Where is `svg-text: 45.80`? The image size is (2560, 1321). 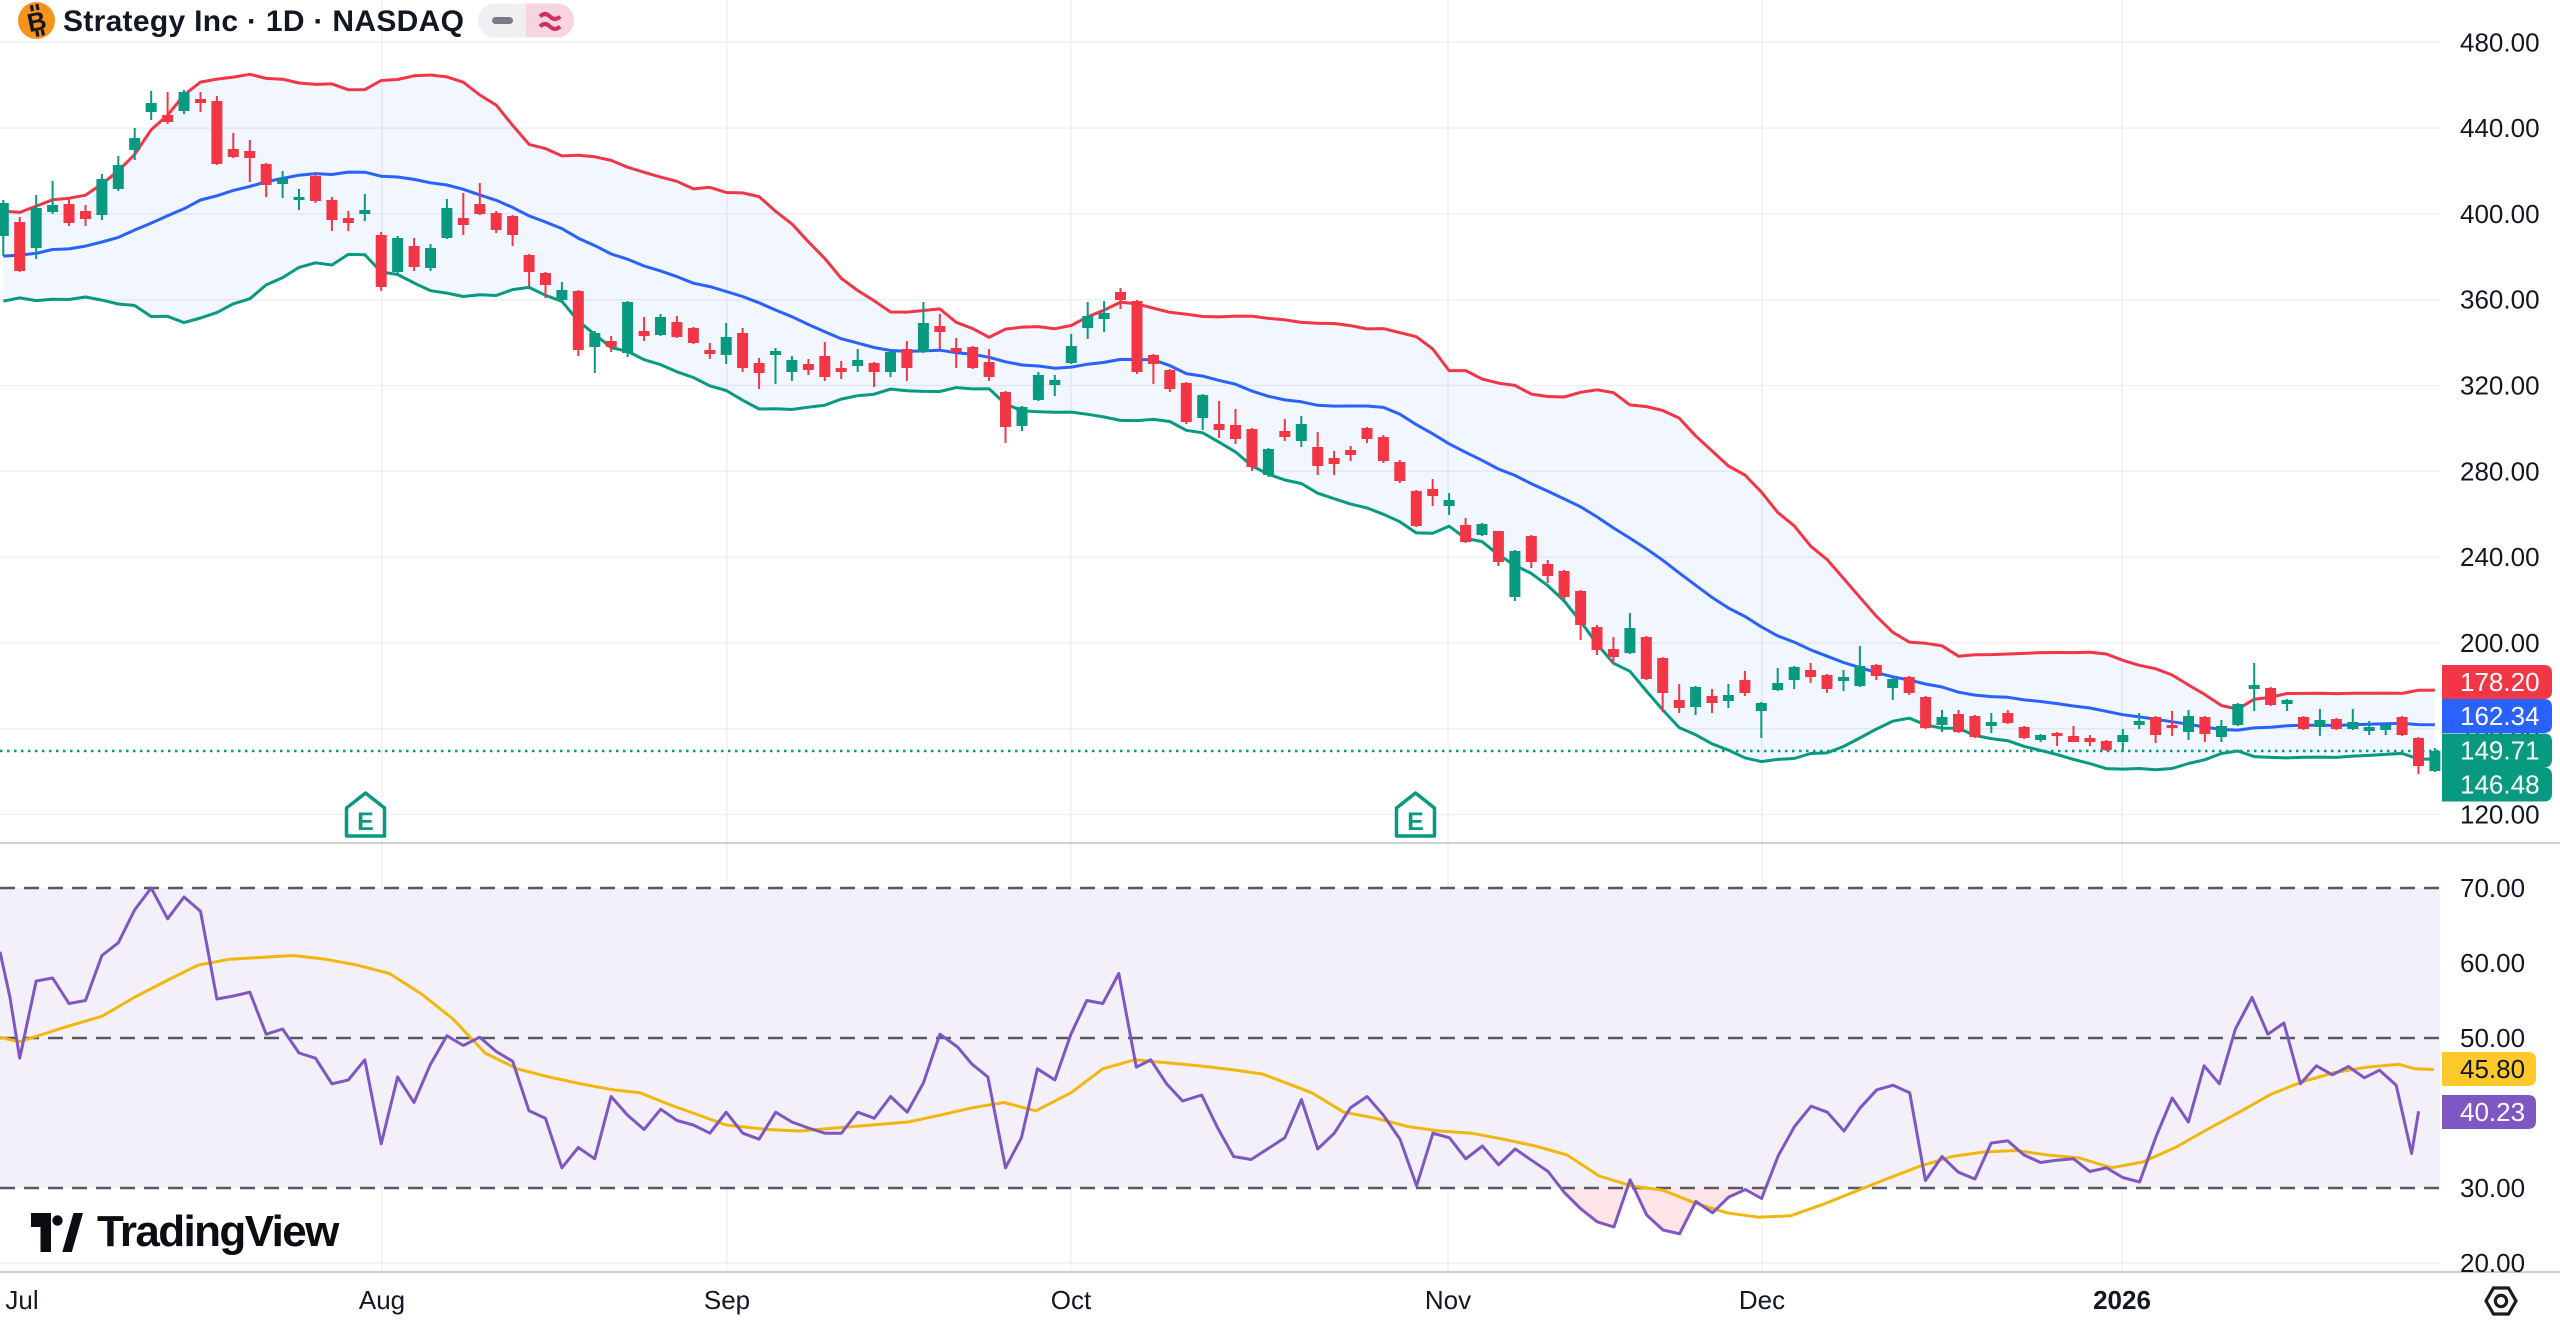
svg-text: 45.80 is located at coordinates (2492, 1069).